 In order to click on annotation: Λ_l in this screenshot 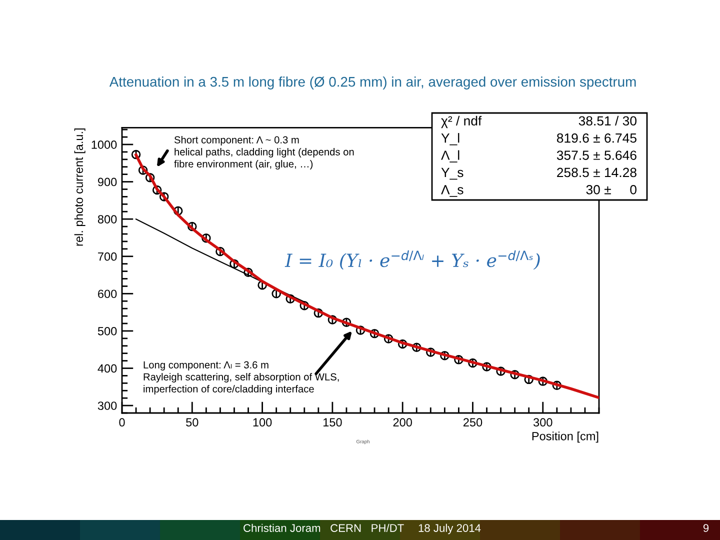, I will do `click(450, 156)`.